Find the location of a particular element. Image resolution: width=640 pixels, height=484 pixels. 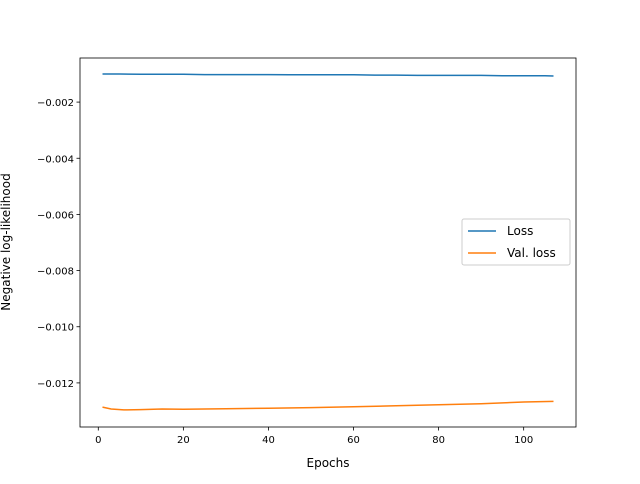

series-line-val-loss is located at coordinates (328, 405).